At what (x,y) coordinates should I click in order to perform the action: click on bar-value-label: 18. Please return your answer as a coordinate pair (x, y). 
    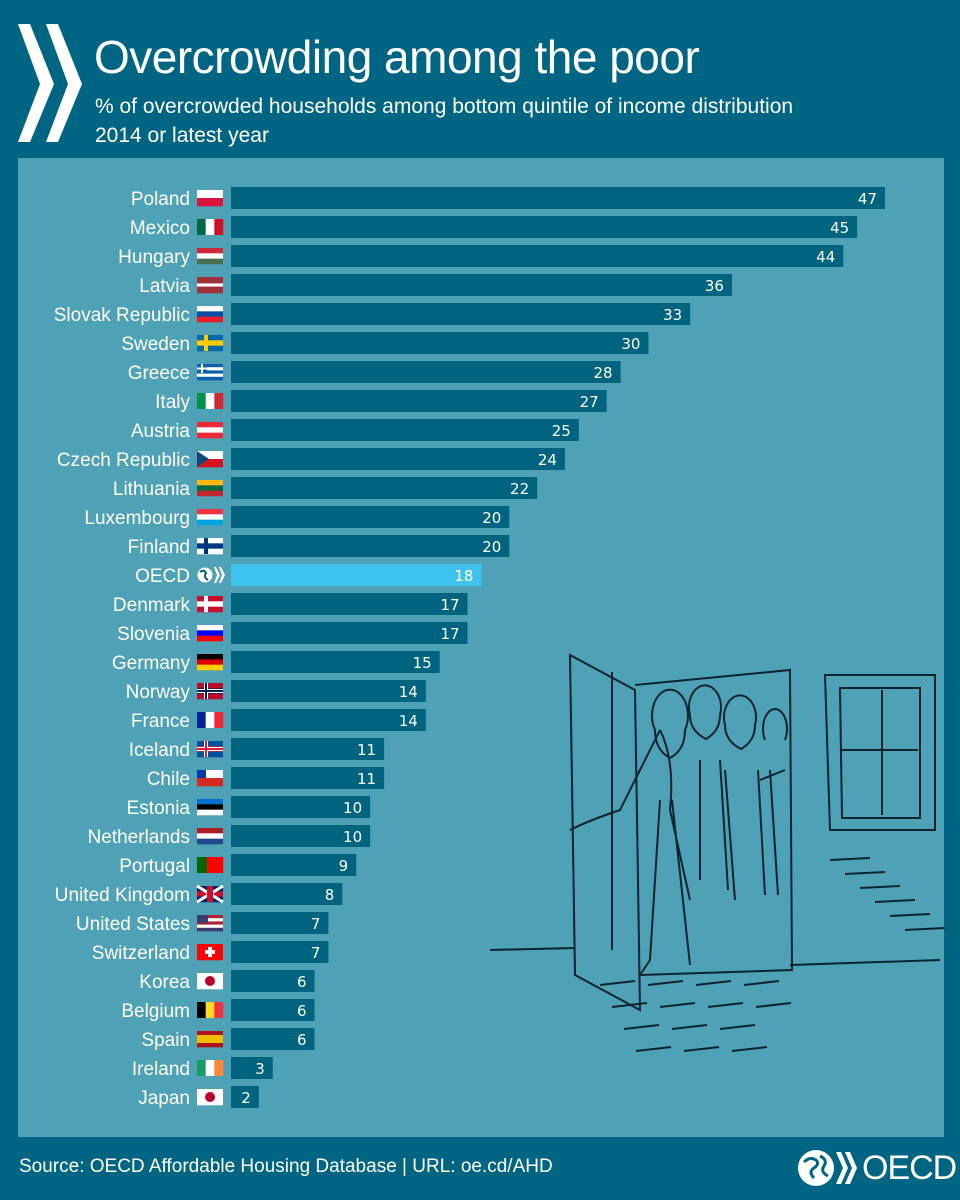
    Looking at the image, I should click on (463, 576).